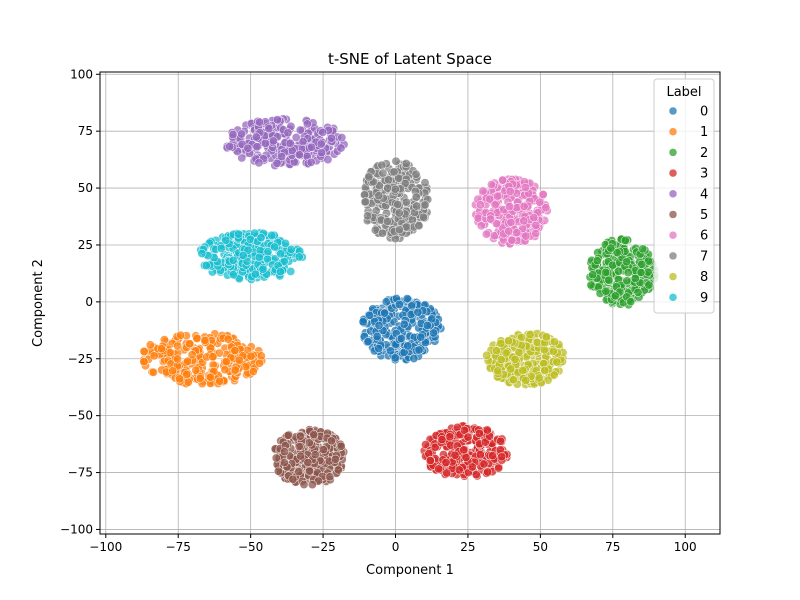 This screenshot has width=800, height=600. Describe the element at coordinates (704, 236) in the screenshot. I see `legend-entry-label: 6` at that location.